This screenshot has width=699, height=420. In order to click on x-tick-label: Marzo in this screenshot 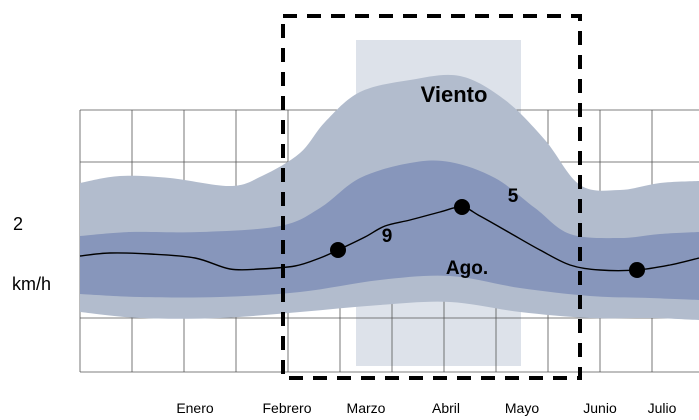, I will do `click(366, 408)`.